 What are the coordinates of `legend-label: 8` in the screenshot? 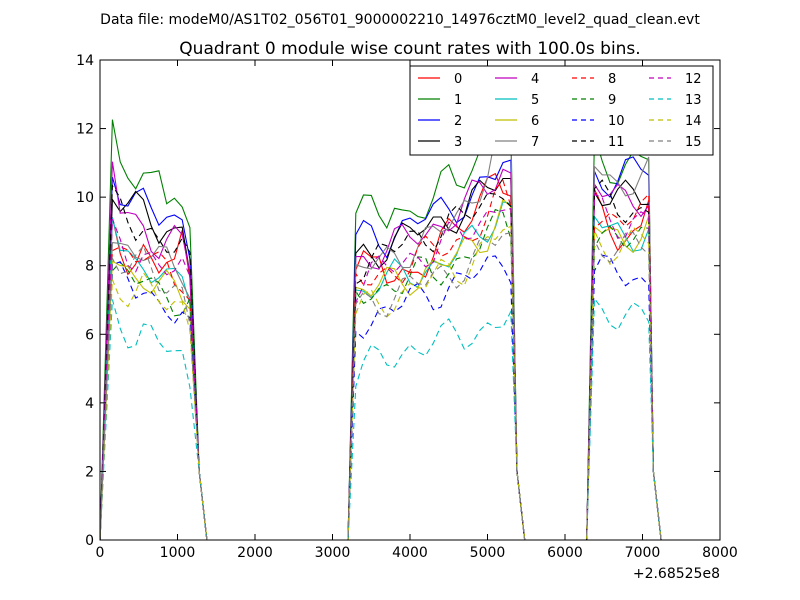 It's located at (612, 79).